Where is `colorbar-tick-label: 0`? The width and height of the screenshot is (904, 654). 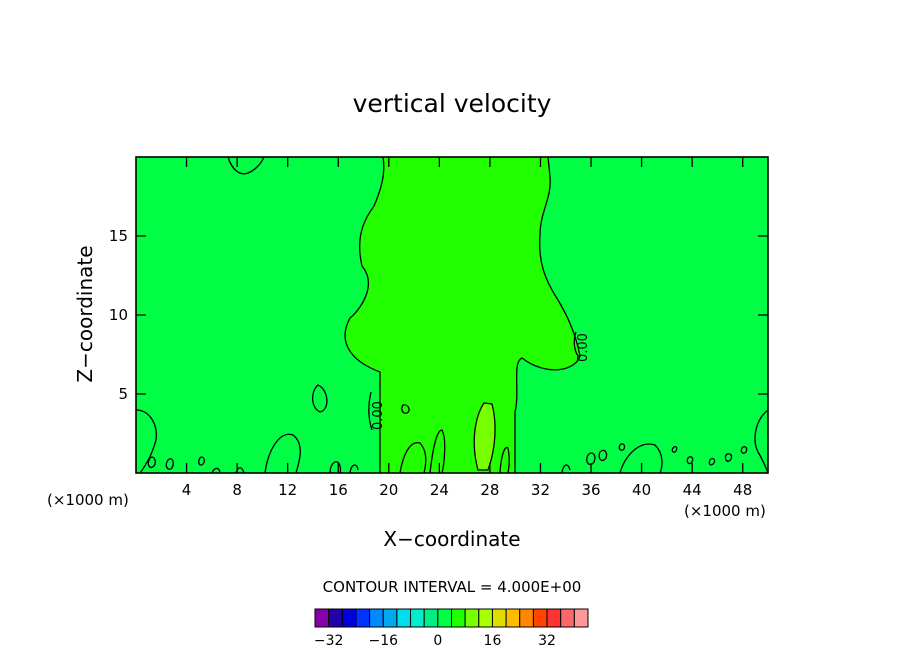
colorbar-tick-label: 0 is located at coordinates (437, 641).